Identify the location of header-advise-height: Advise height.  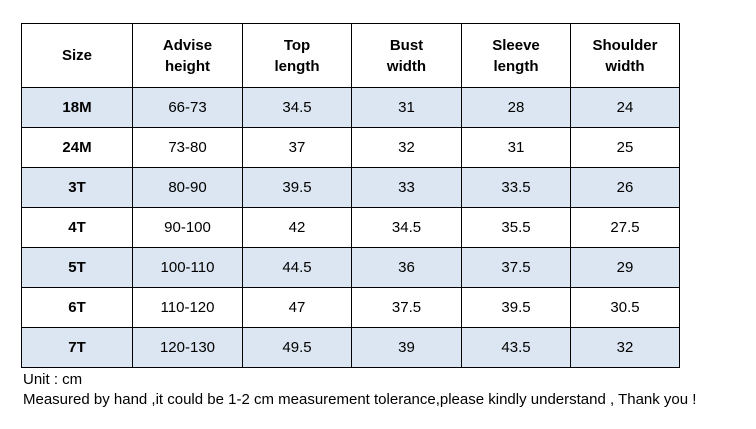
(187, 55).